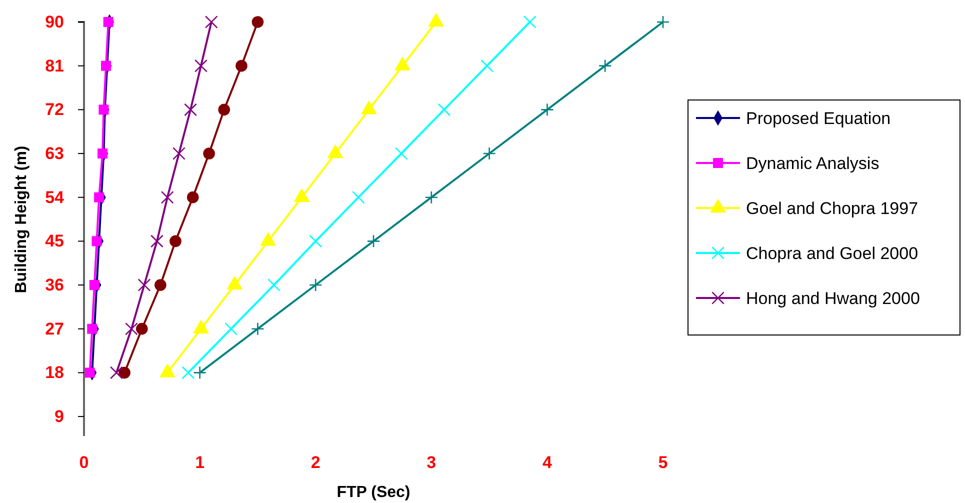 This screenshot has height=503, width=965. I want to click on y-tick-label: 54, so click(55, 197).